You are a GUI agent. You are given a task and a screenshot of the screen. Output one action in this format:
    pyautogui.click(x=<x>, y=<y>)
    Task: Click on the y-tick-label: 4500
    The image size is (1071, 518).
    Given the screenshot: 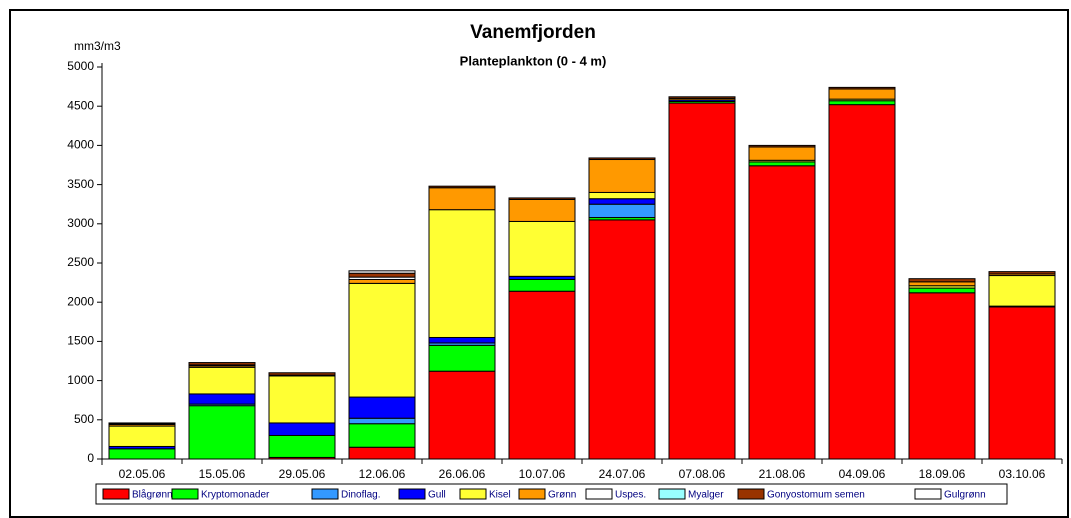 What is the action you would take?
    pyautogui.click(x=80, y=105)
    